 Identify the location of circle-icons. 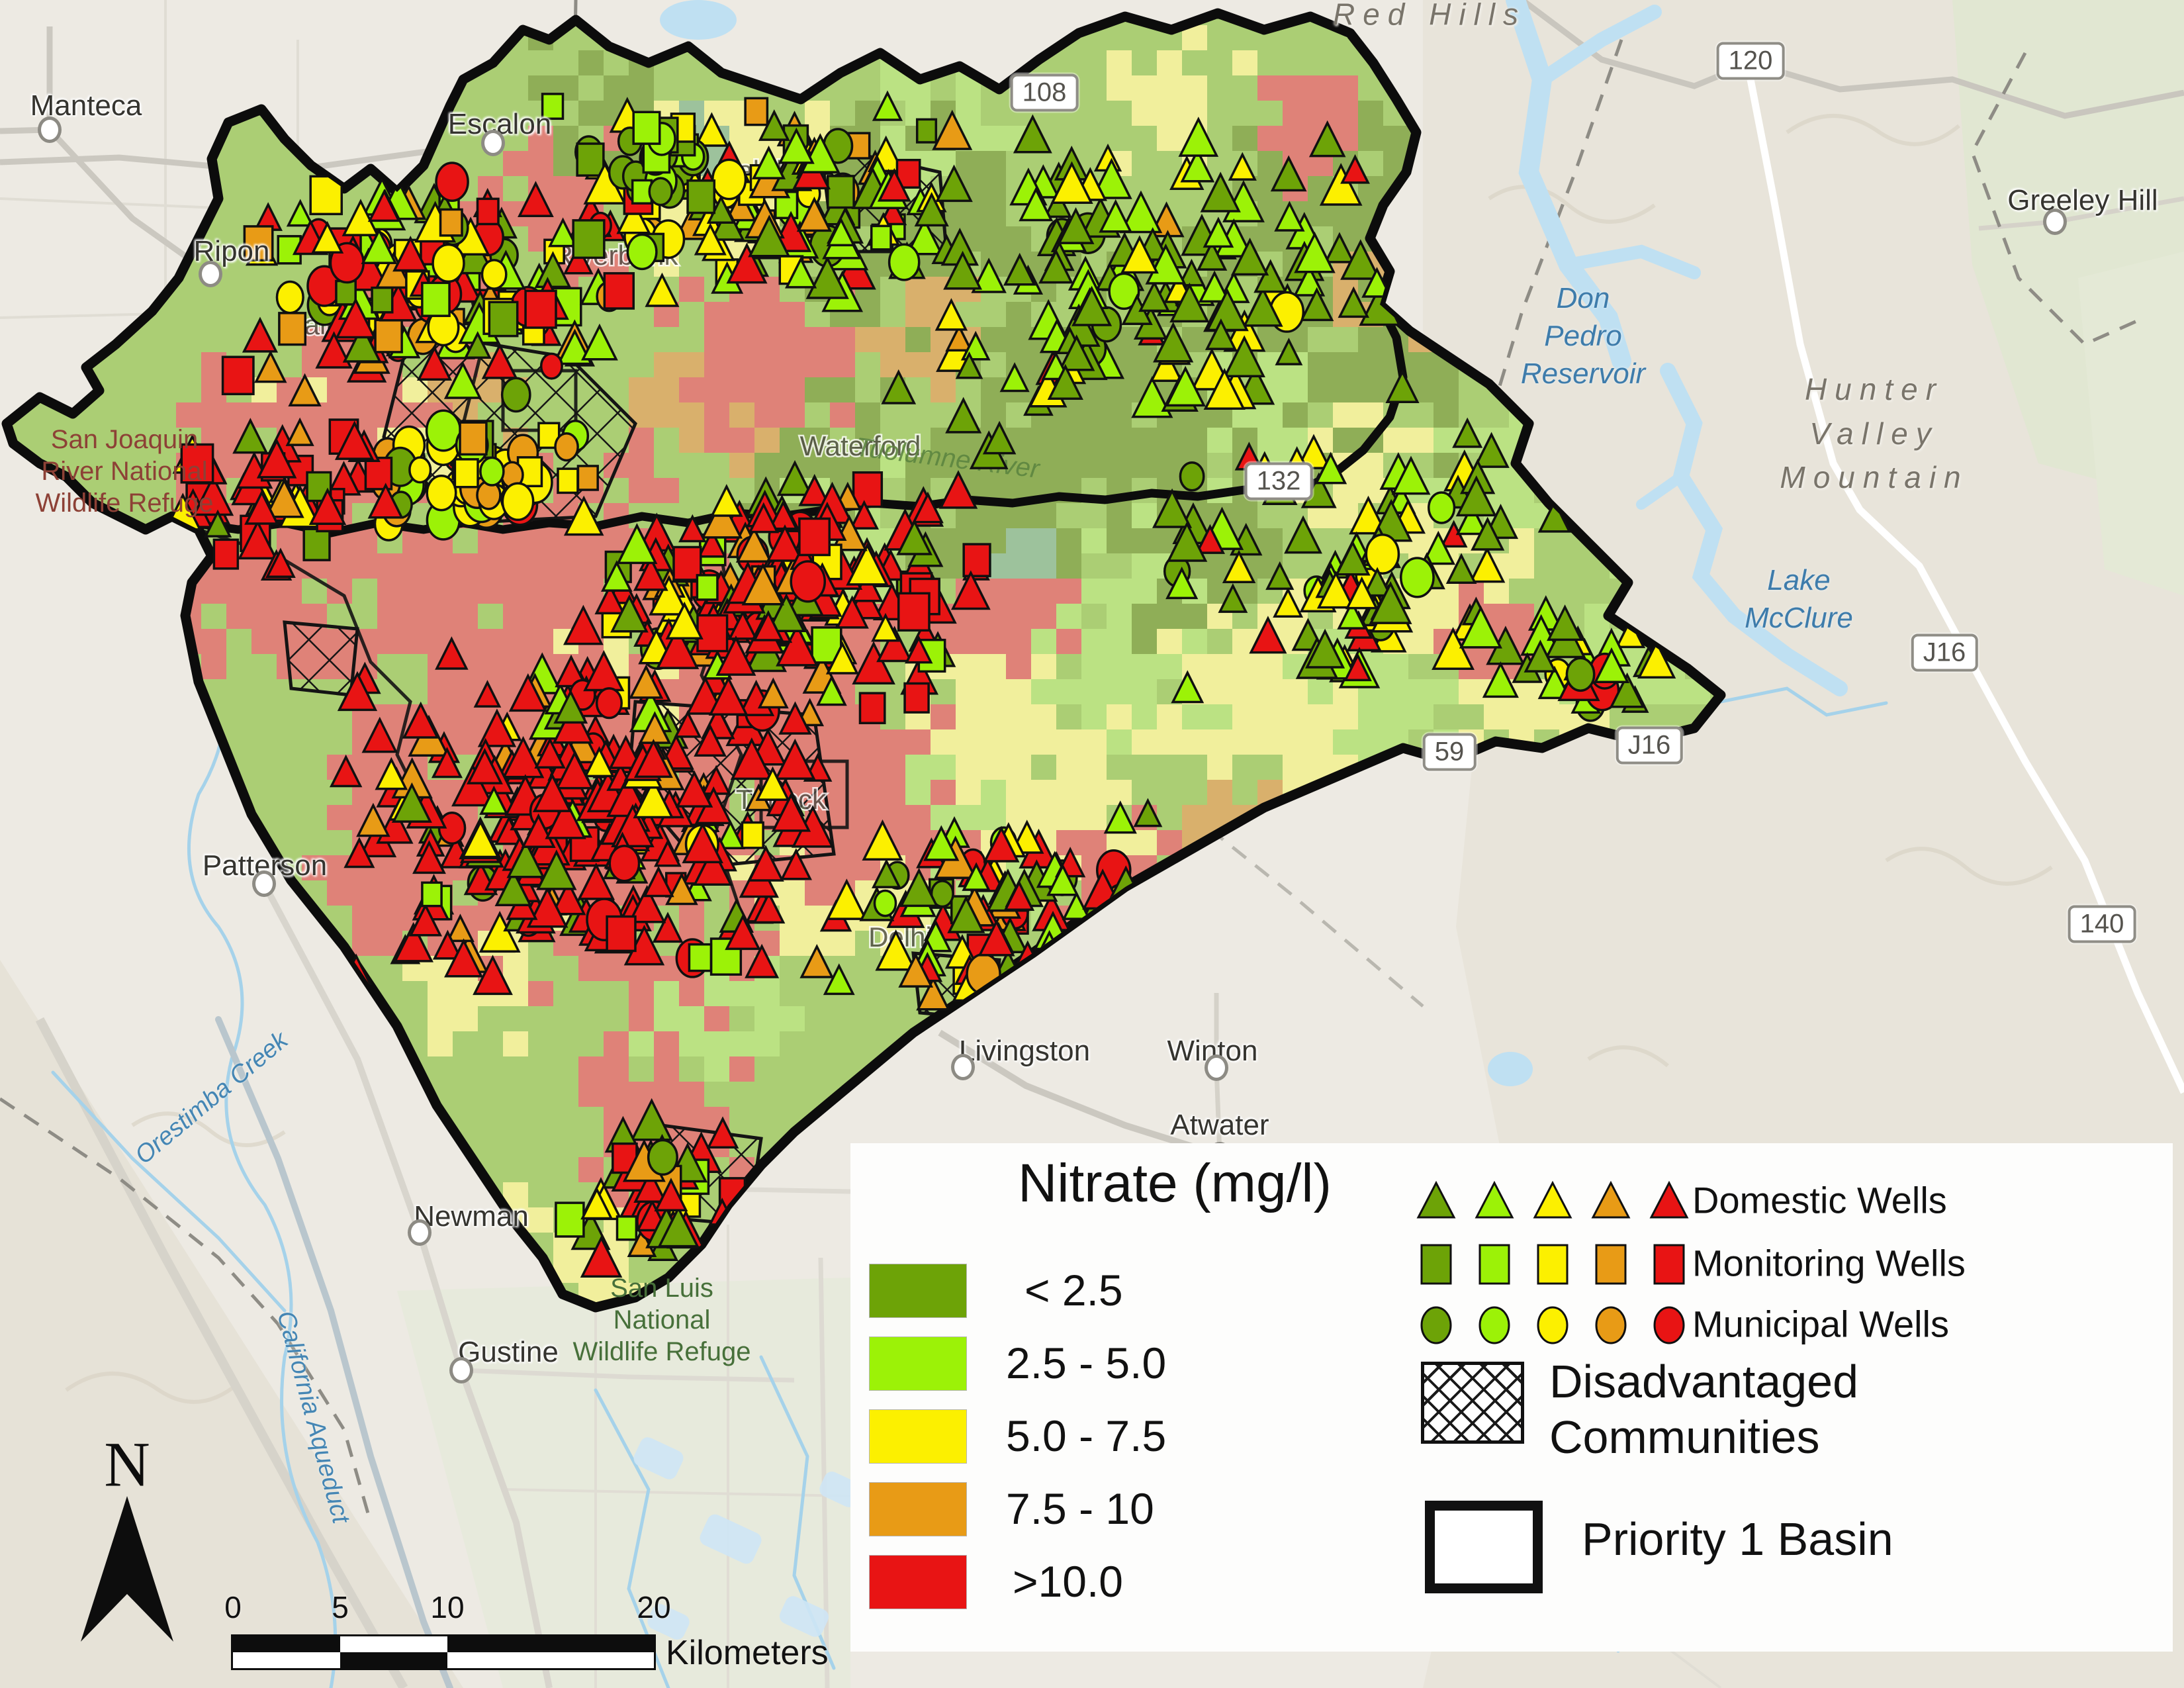
(1553, 1325).